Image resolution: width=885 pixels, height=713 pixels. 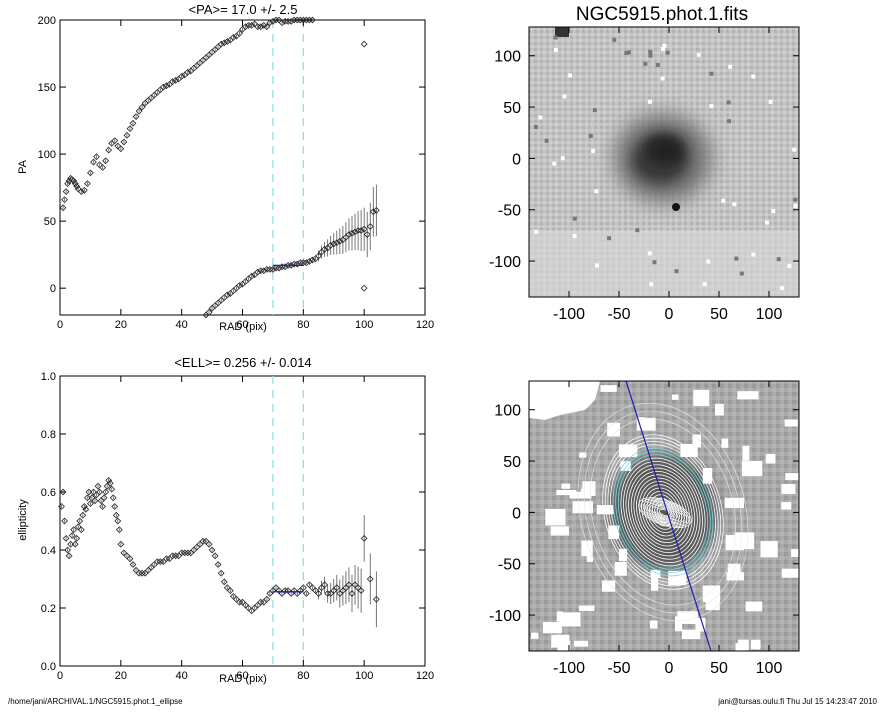 What do you see at coordinates (243, 9) in the screenshot?
I see `pa-plot-title: <PA>= 17.0 +/- 2.5` at bounding box center [243, 9].